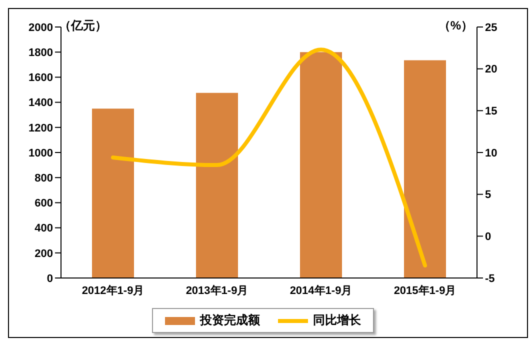 Image resolution: width=532 pixels, height=344 pixels. What do you see at coordinates (491, 153) in the screenshot?
I see `y2-tick-label: 10` at bounding box center [491, 153].